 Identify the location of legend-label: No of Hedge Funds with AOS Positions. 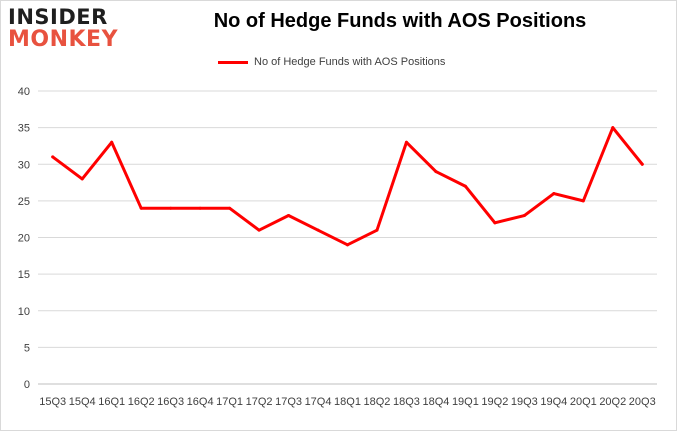
(350, 62).